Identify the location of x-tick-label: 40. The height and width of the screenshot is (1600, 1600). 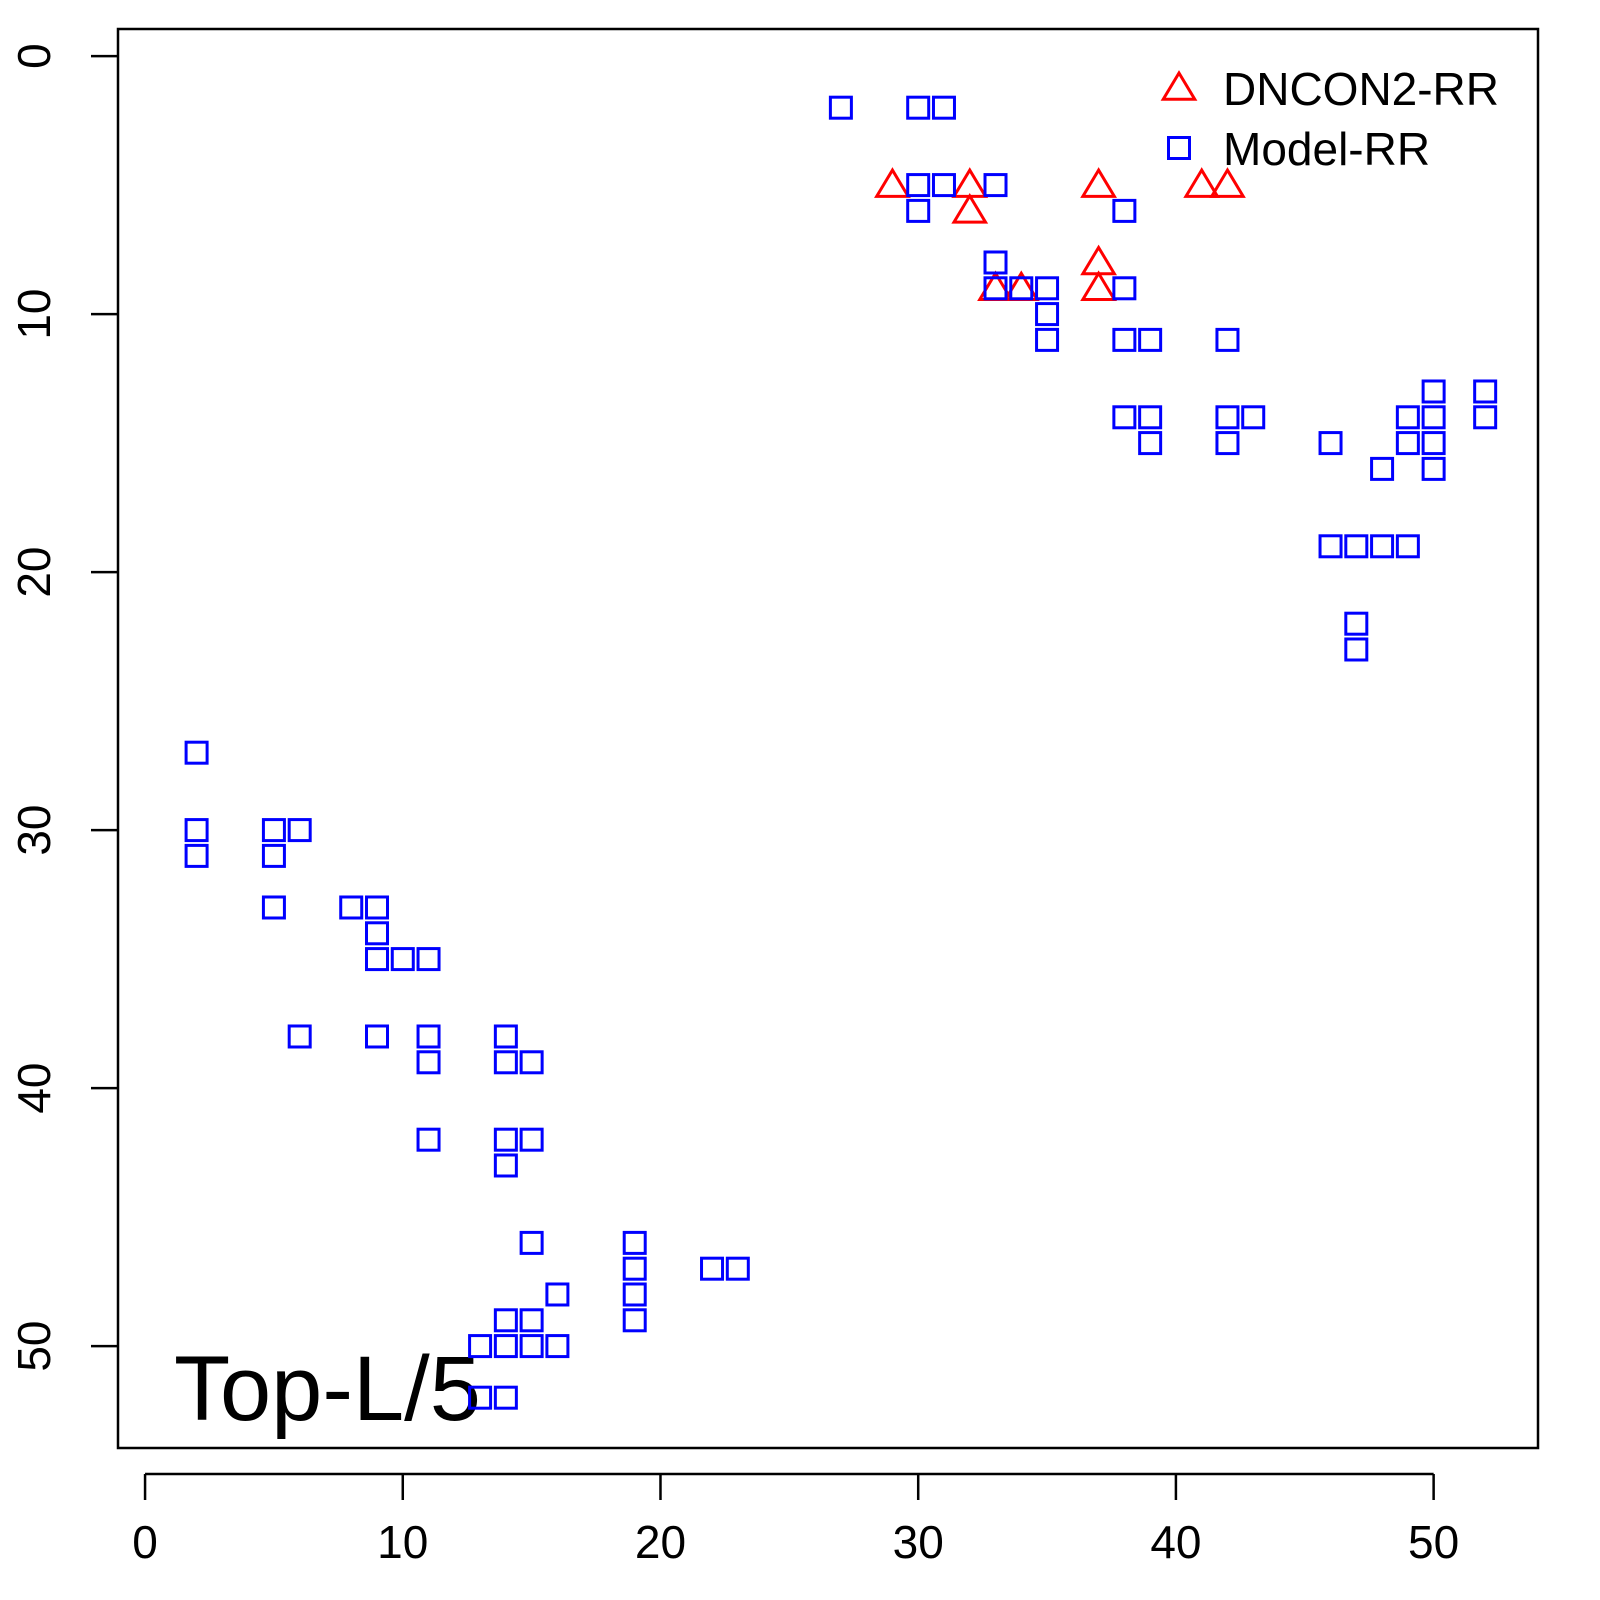
(1175, 1542).